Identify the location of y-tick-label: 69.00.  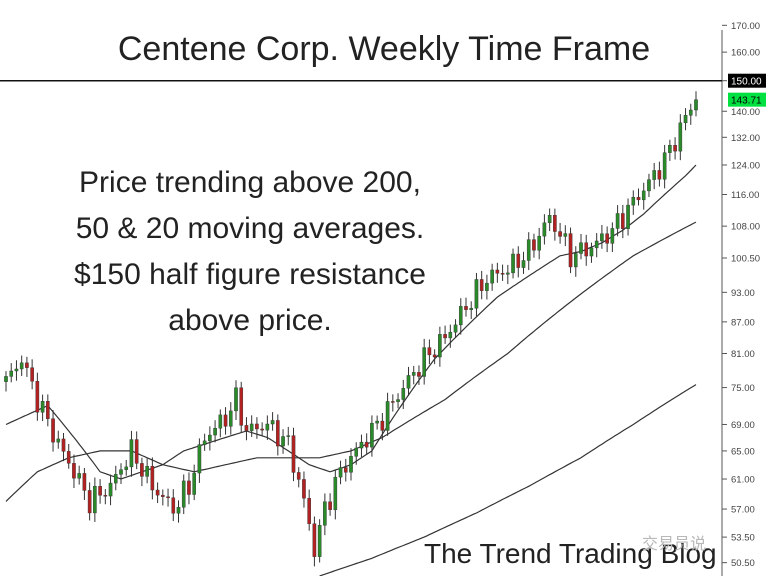
(743, 425).